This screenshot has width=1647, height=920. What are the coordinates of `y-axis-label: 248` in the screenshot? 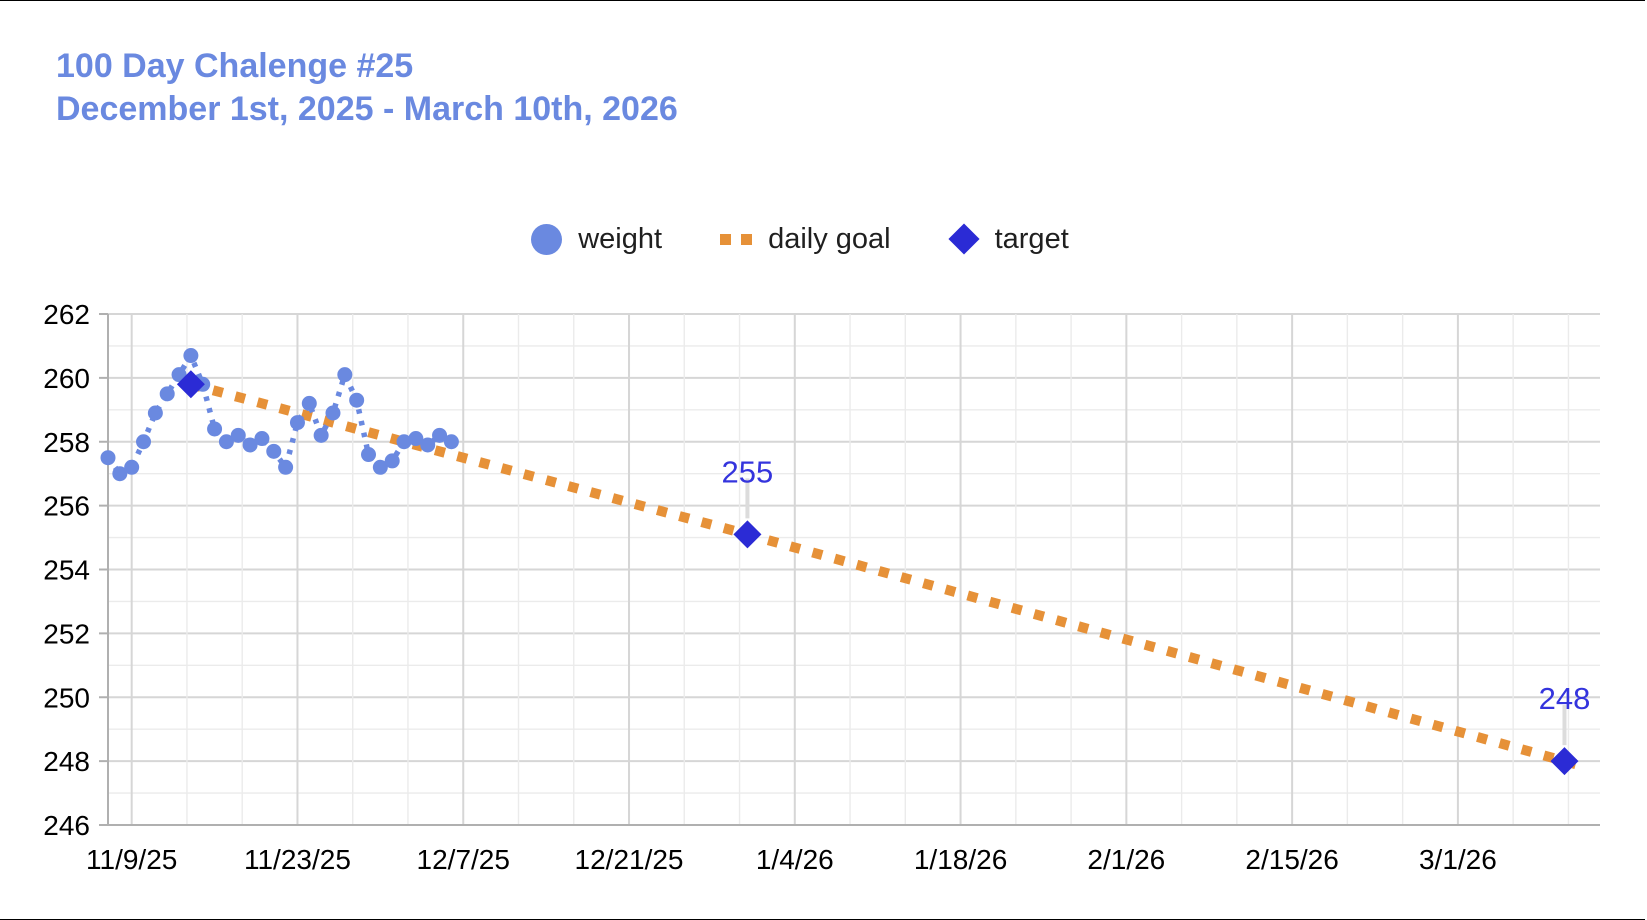 It's located at (66, 761).